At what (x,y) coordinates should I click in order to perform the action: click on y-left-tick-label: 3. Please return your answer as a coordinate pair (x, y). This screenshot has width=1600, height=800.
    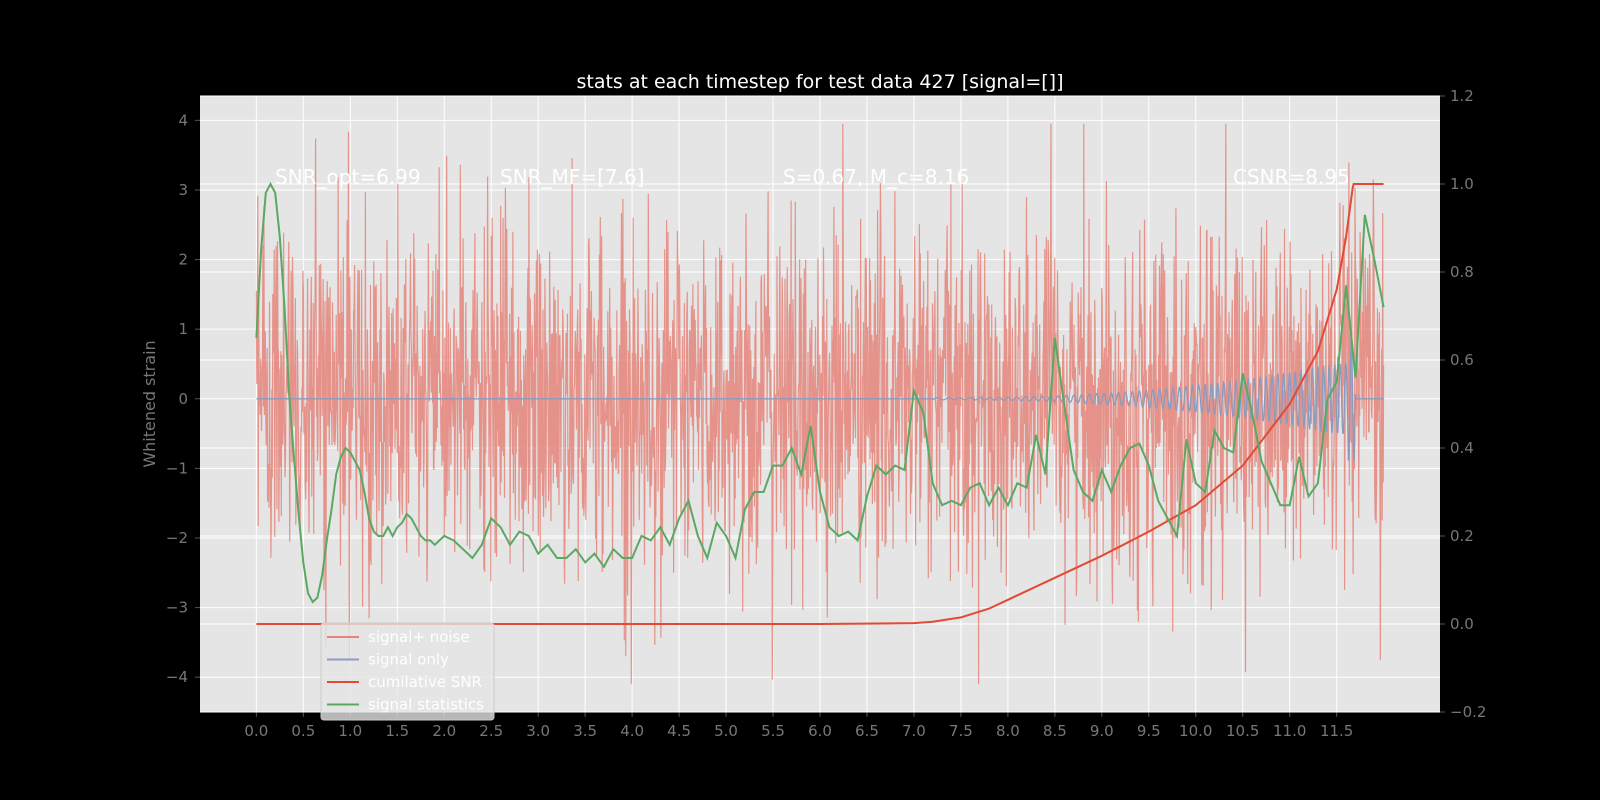
    Looking at the image, I should click on (183, 190).